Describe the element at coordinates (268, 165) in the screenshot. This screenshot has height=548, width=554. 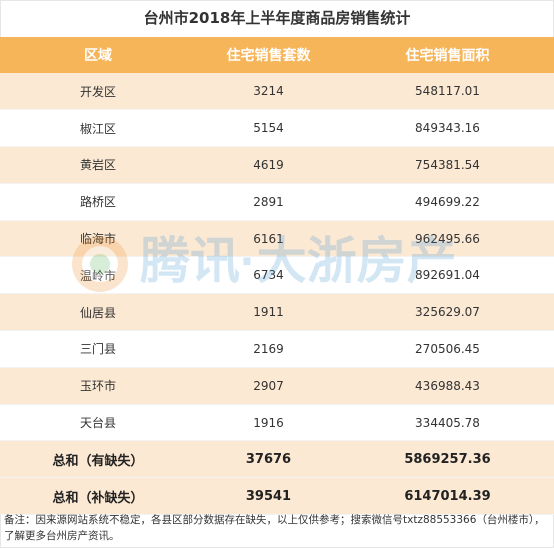
I see `cell-units: 4619` at that location.